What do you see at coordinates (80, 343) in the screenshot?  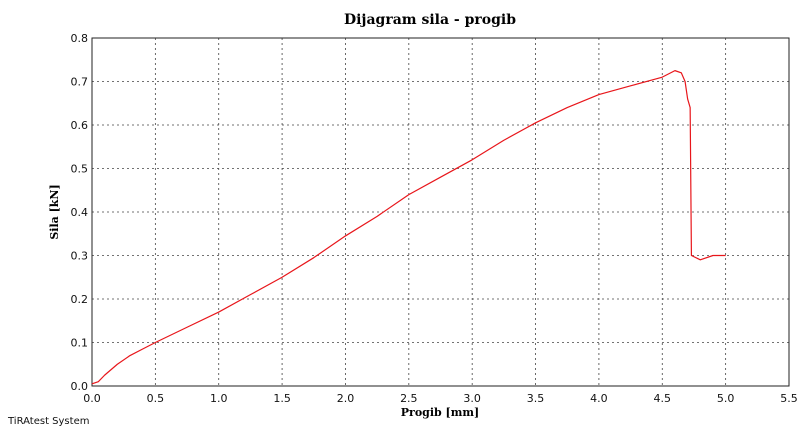 I see `y-tick-label: 0.1` at bounding box center [80, 343].